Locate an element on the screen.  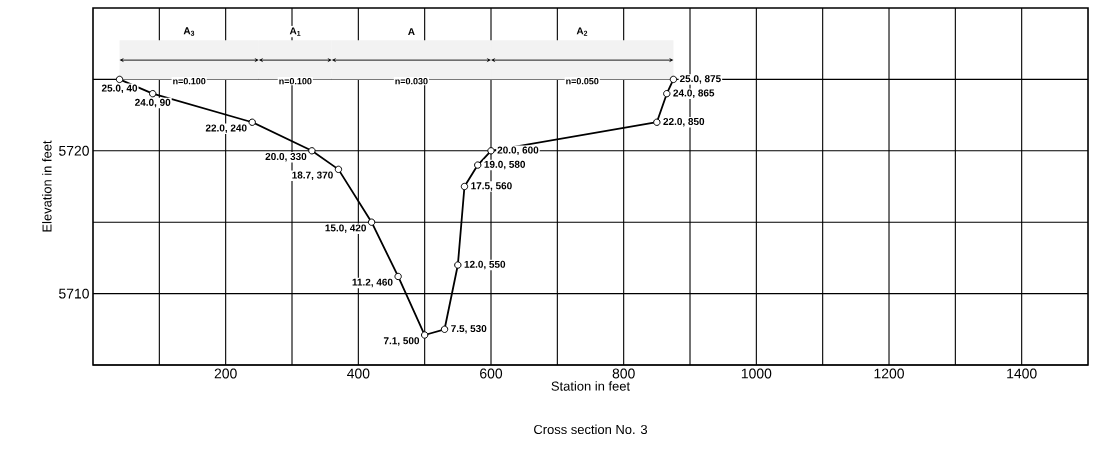
annotation: 24.0, 90 is located at coordinates (153, 103).